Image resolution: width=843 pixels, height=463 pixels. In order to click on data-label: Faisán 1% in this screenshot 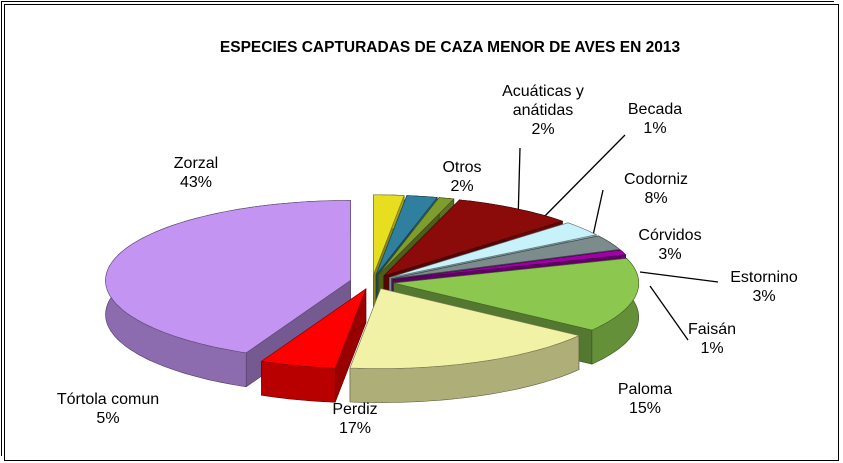, I will do `click(712, 339)`.